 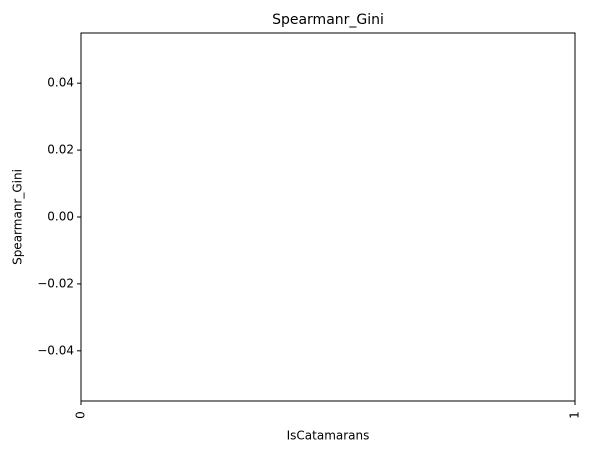 What do you see at coordinates (60, 150) in the screenshot?
I see `y-tick-label: 0.02` at bounding box center [60, 150].